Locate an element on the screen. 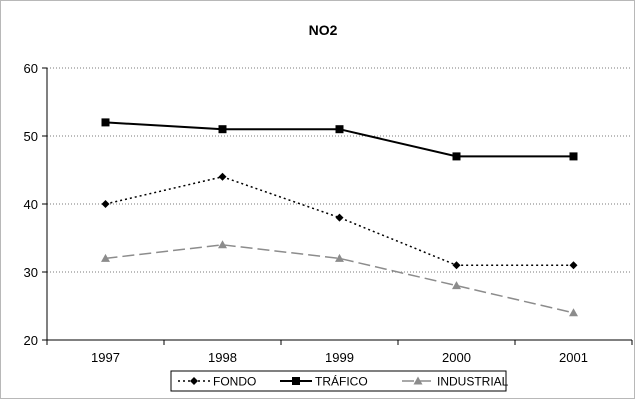 The width and height of the screenshot is (635, 399). y-tick-label: 60 is located at coordinates (31, 68).